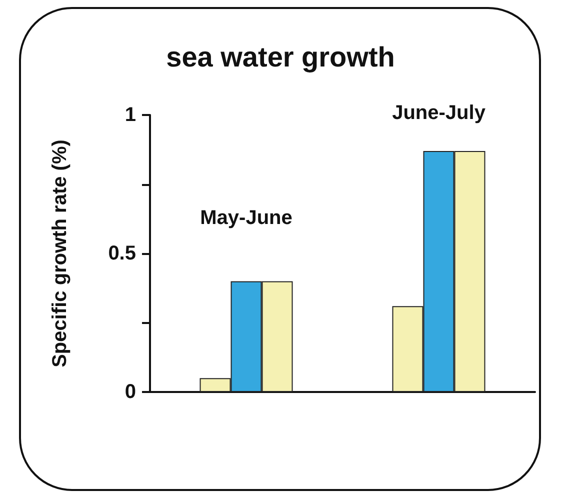 The width and height of the screenshot is (561, 495). I want to click on y-tick-label: 0, so click(130, 392).